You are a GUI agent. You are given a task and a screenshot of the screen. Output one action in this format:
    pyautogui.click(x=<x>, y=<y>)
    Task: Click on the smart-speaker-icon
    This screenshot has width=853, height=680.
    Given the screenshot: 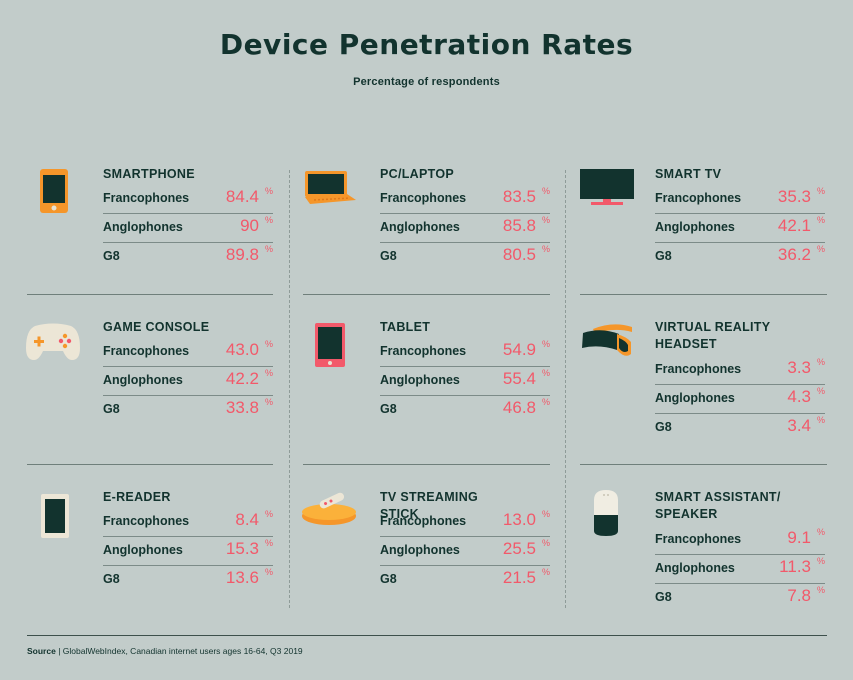 What is the action you would take?
    pyautogui.click(x=606, y=513)
    